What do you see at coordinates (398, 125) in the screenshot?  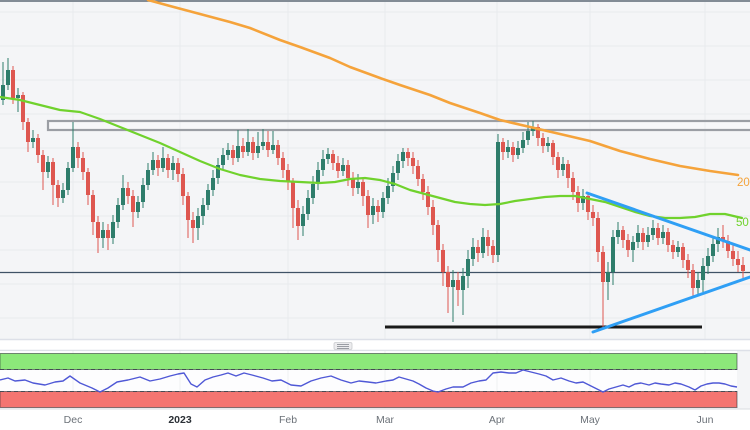 I see `resistance-zone-rectangle` at bounding box center [398, 125].